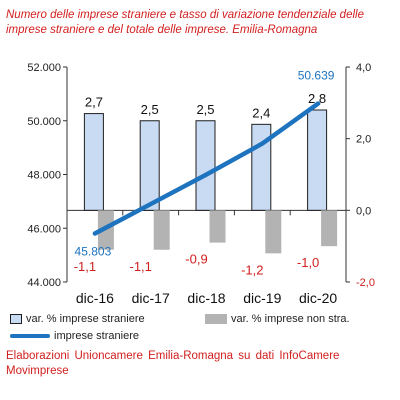  Describe the element at coordinates (262, 298) in the screenshot. I see `category-label: dic-19` at that location.